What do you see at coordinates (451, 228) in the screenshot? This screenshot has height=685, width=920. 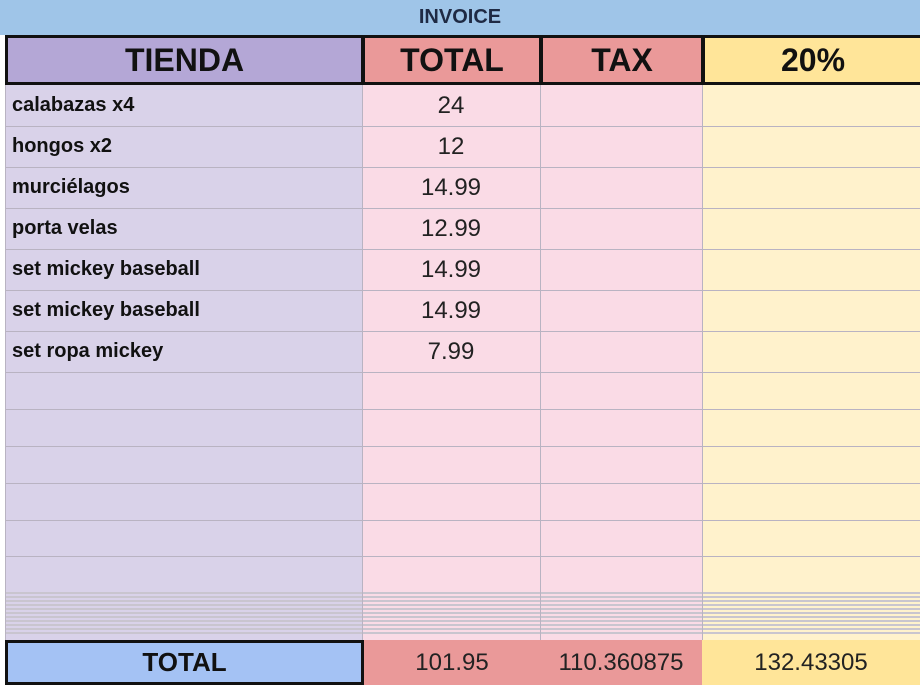 I see `amount-cell: 12.99` at bounding box center [451, 228].